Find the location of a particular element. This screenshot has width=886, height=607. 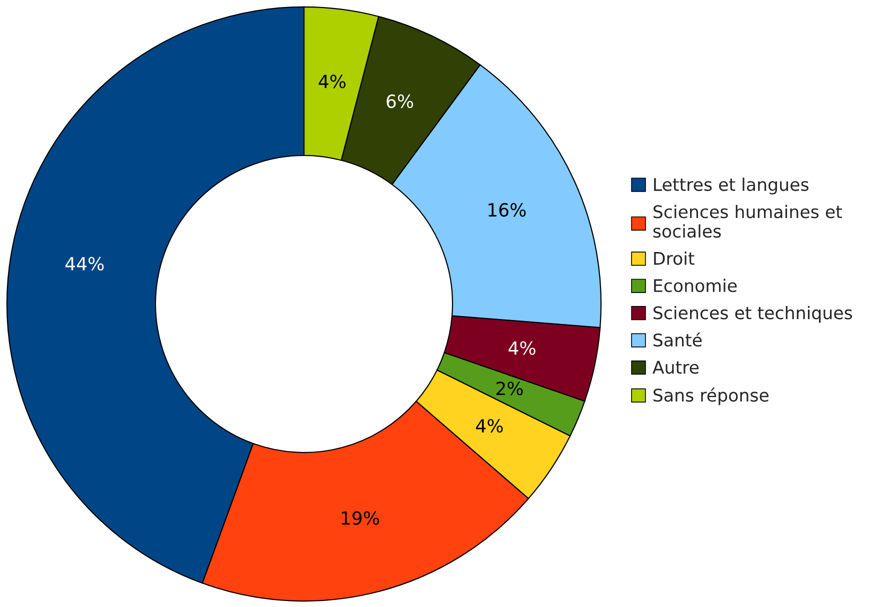

data-label: 2% is located at coordinates (509, 389).